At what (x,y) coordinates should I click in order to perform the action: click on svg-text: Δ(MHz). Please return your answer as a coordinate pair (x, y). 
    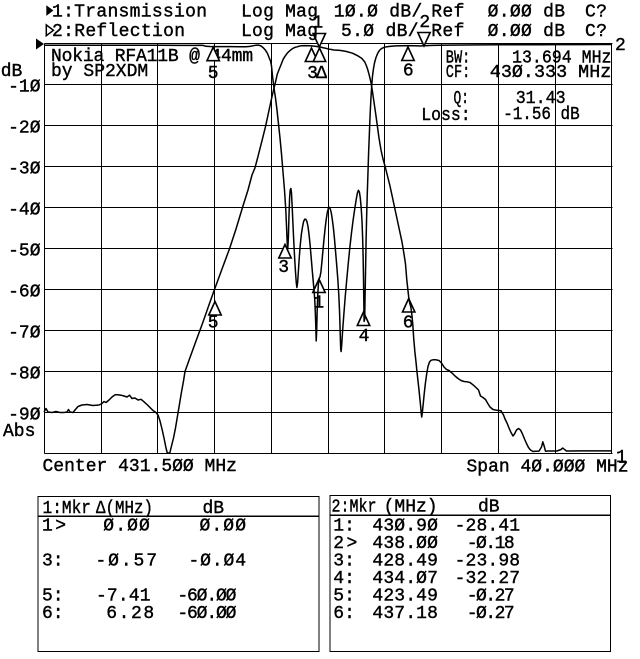
    Looking at the image, I should click on (124, 509).